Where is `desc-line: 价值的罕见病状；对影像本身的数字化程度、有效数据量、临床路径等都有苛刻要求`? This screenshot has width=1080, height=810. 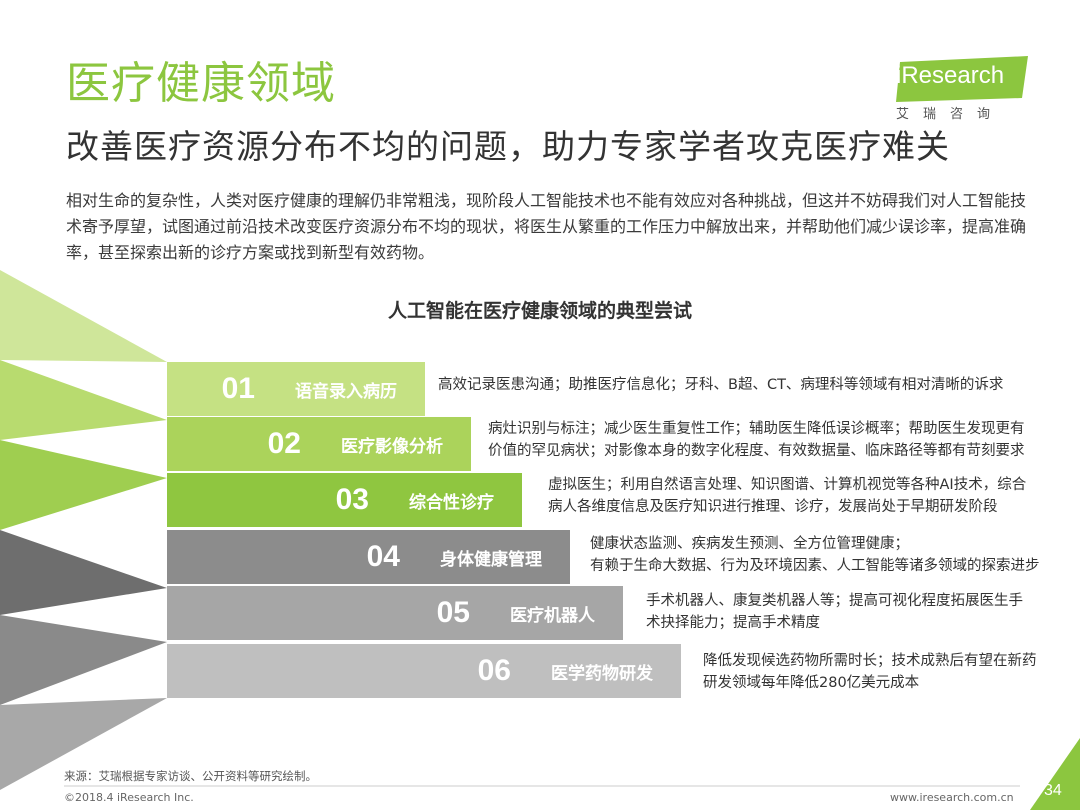 desc-line: 价值的罕见病状；对影像本身的数字化程度、有效数据量、临床路径等都有苛刻要求 is located at coordinates (756, 451).